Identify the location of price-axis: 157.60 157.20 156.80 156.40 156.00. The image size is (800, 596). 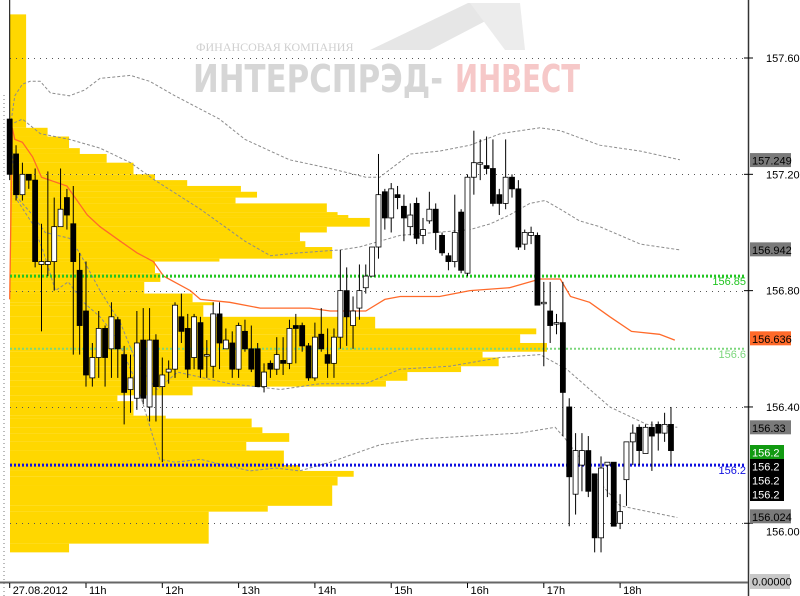
(772, 295).